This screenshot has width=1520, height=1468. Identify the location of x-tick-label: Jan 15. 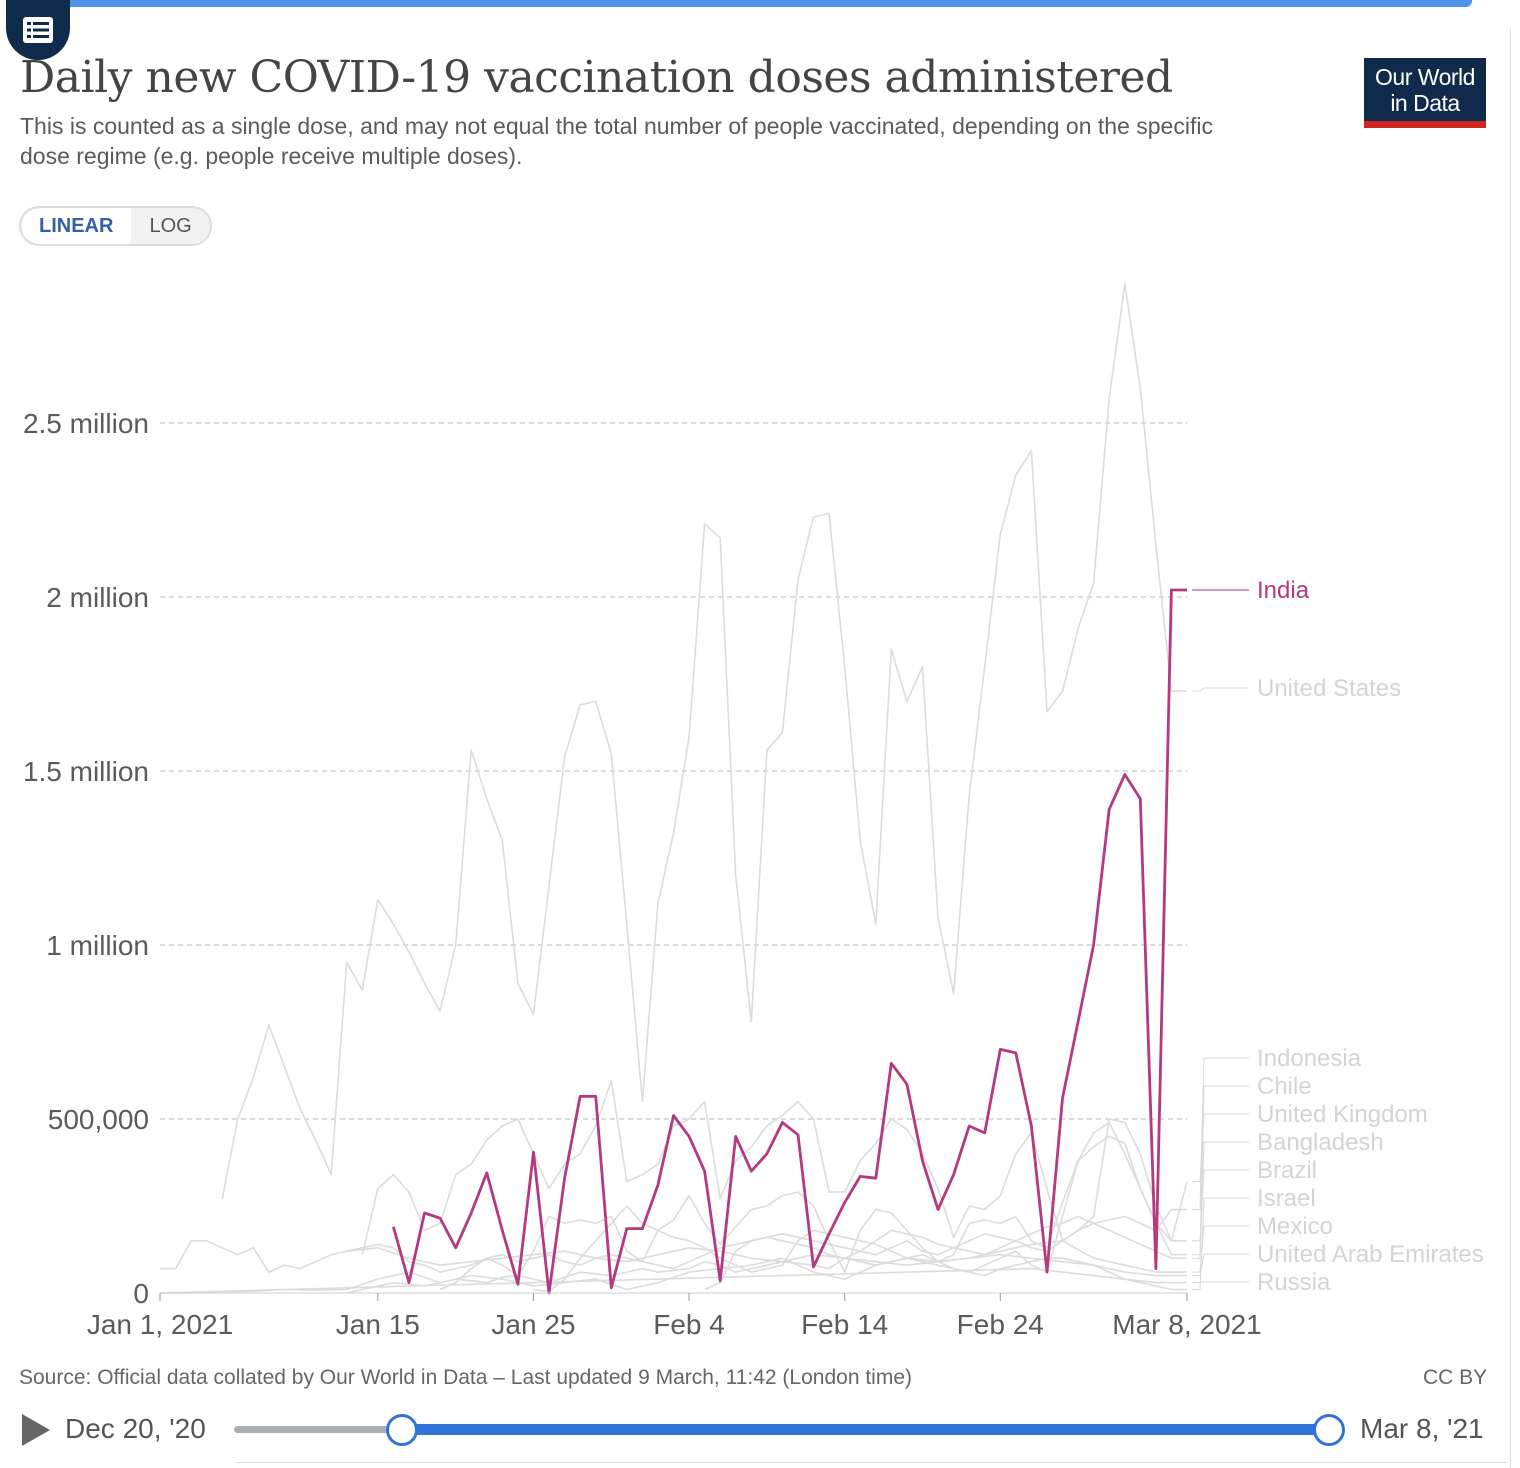
(378, 1324).